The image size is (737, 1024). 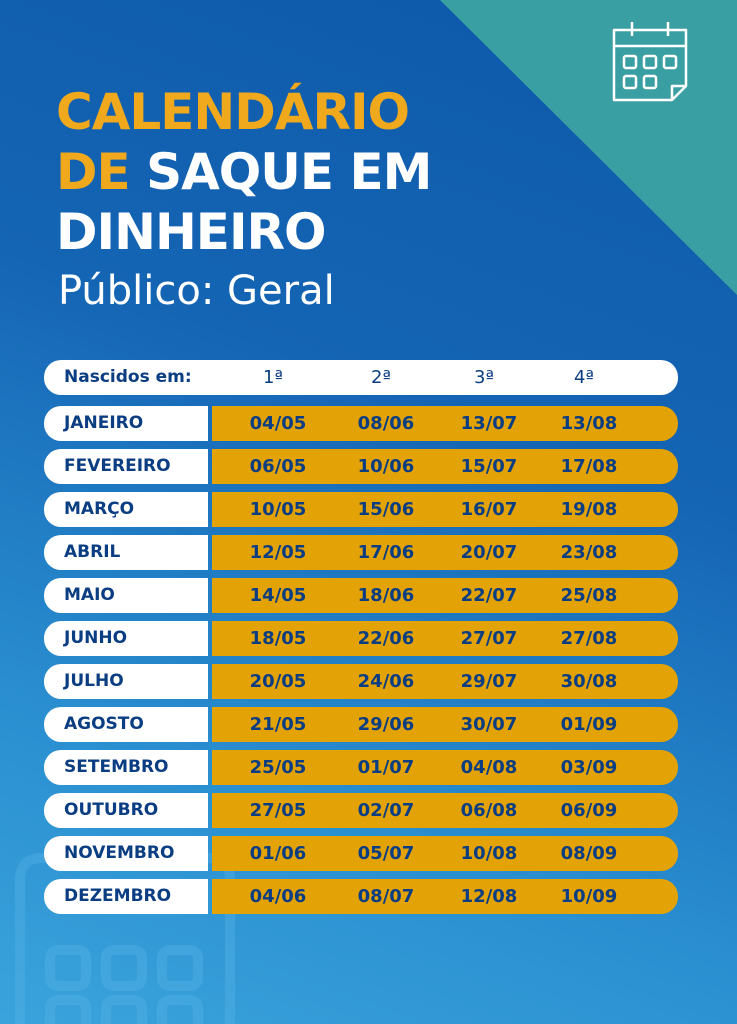 What do you see at coordinates (191, 232) in the screenshot?
I see `title-line-3: DINHEIRO` at bounding box center [191, 232].